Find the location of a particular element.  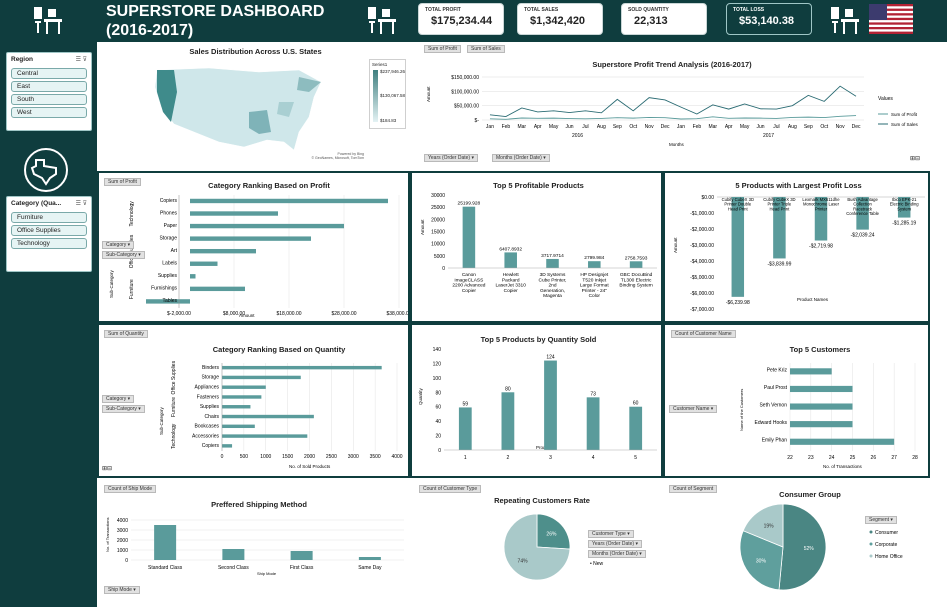

pie-legend-new: • New is located at coordinates (597, 564).